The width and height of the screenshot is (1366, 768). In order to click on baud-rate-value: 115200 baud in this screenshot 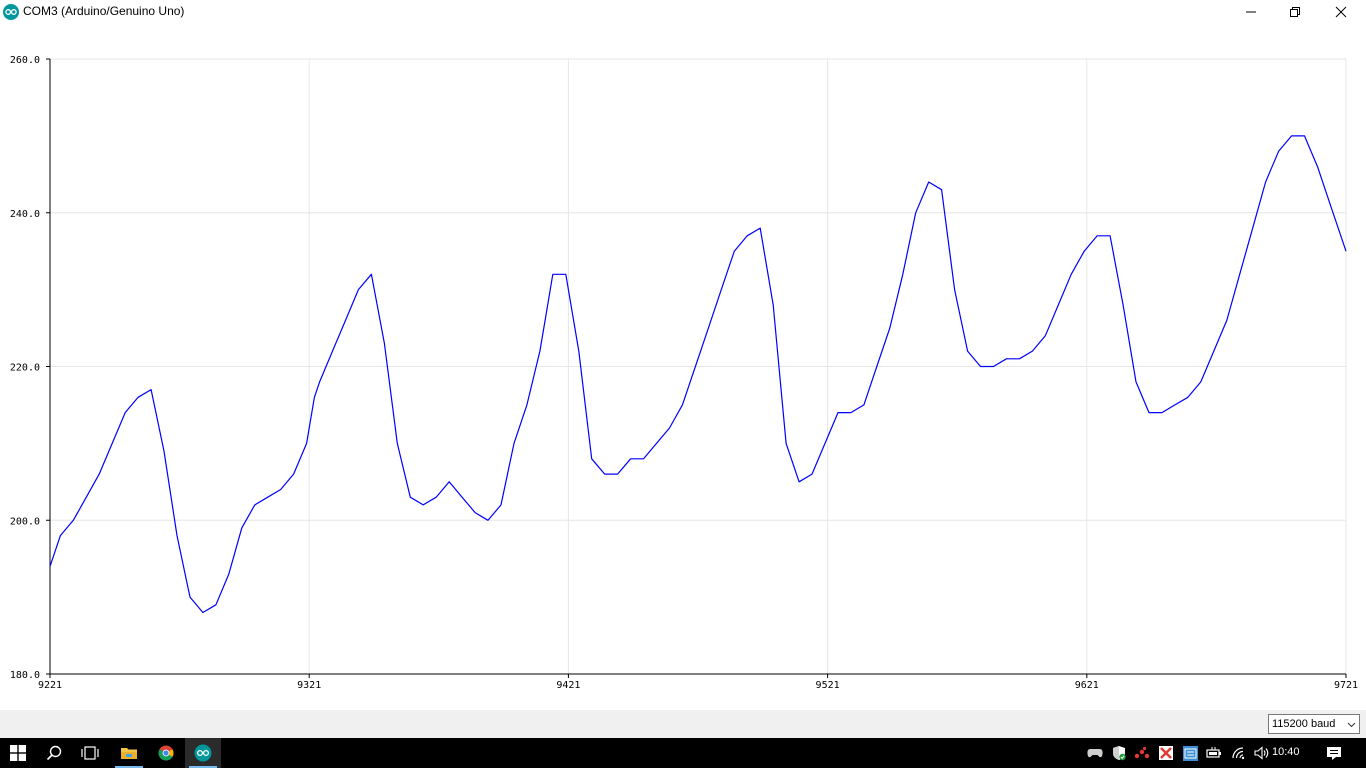, I will do `click(1304, 724)`.